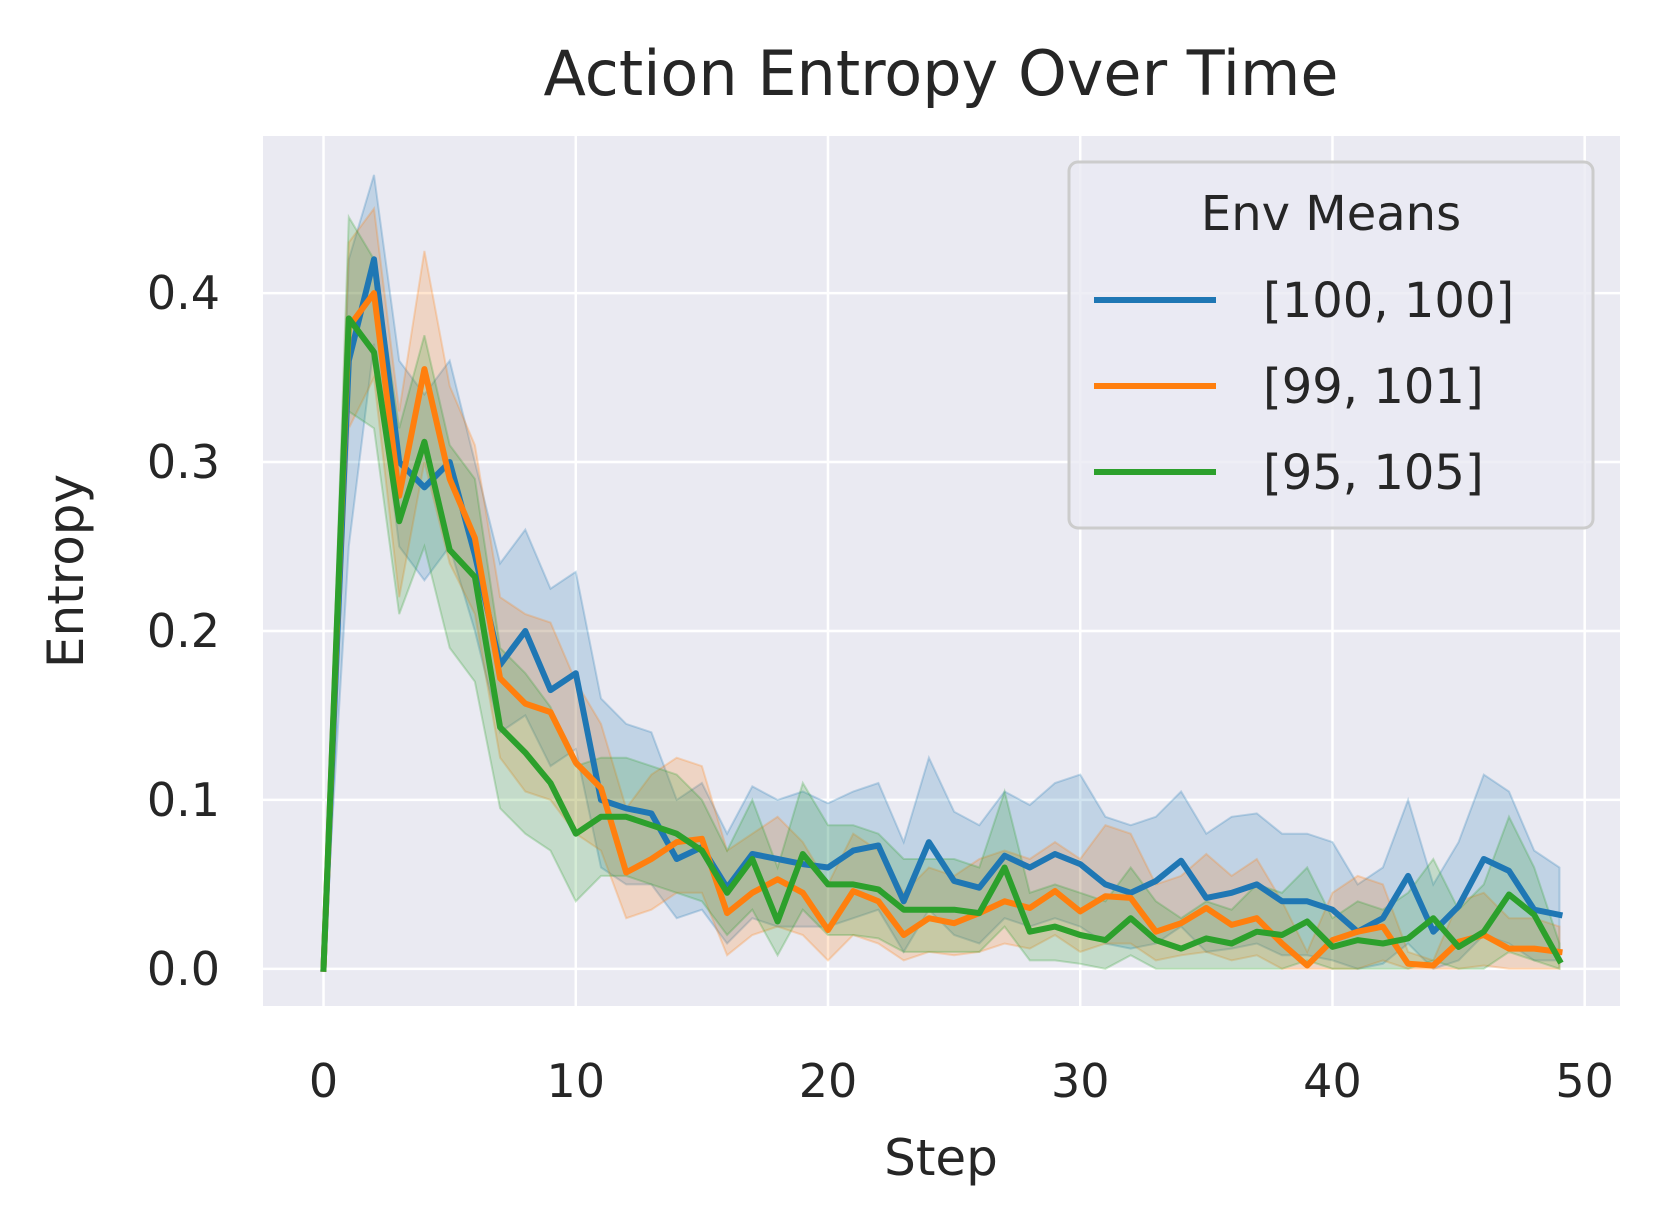  Describe the element at coordinates (183, 293) in the screenshot. I see `y-tick-label: 0.4` at that location.